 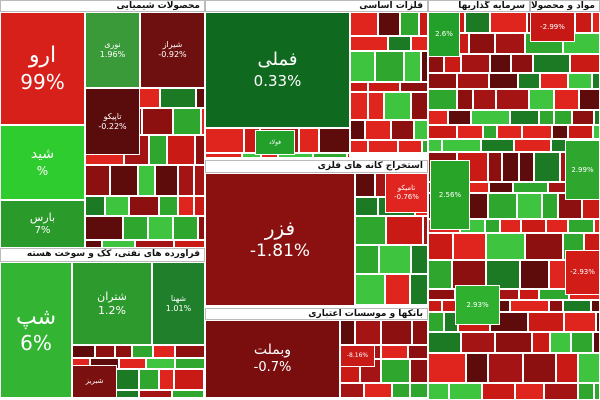 I want to click on price-change: -2.93%, so click(x=582, y=272).